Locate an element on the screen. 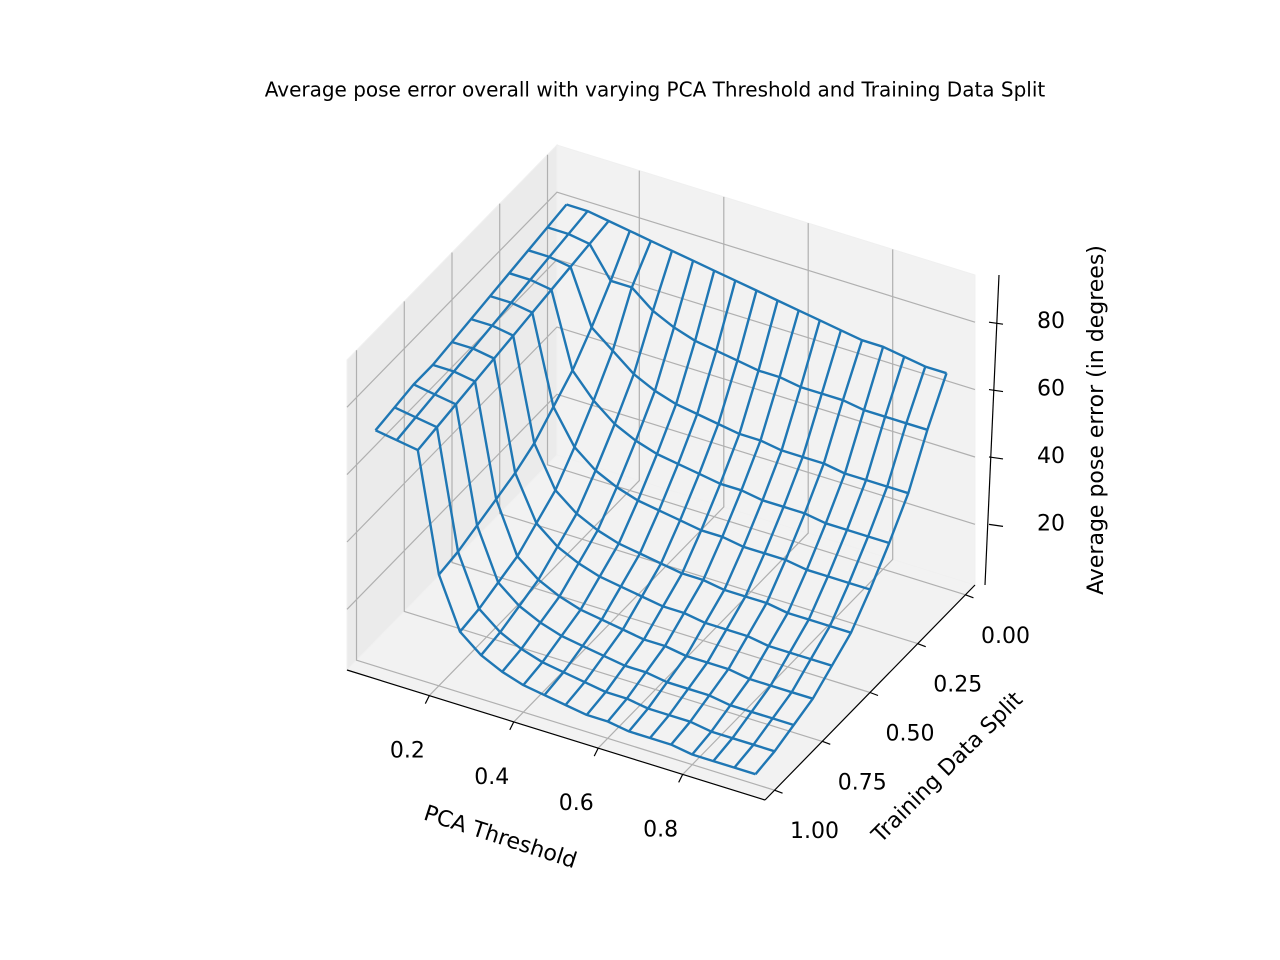  y-tick-label: 1.00 is located at coordinates (814, 831).